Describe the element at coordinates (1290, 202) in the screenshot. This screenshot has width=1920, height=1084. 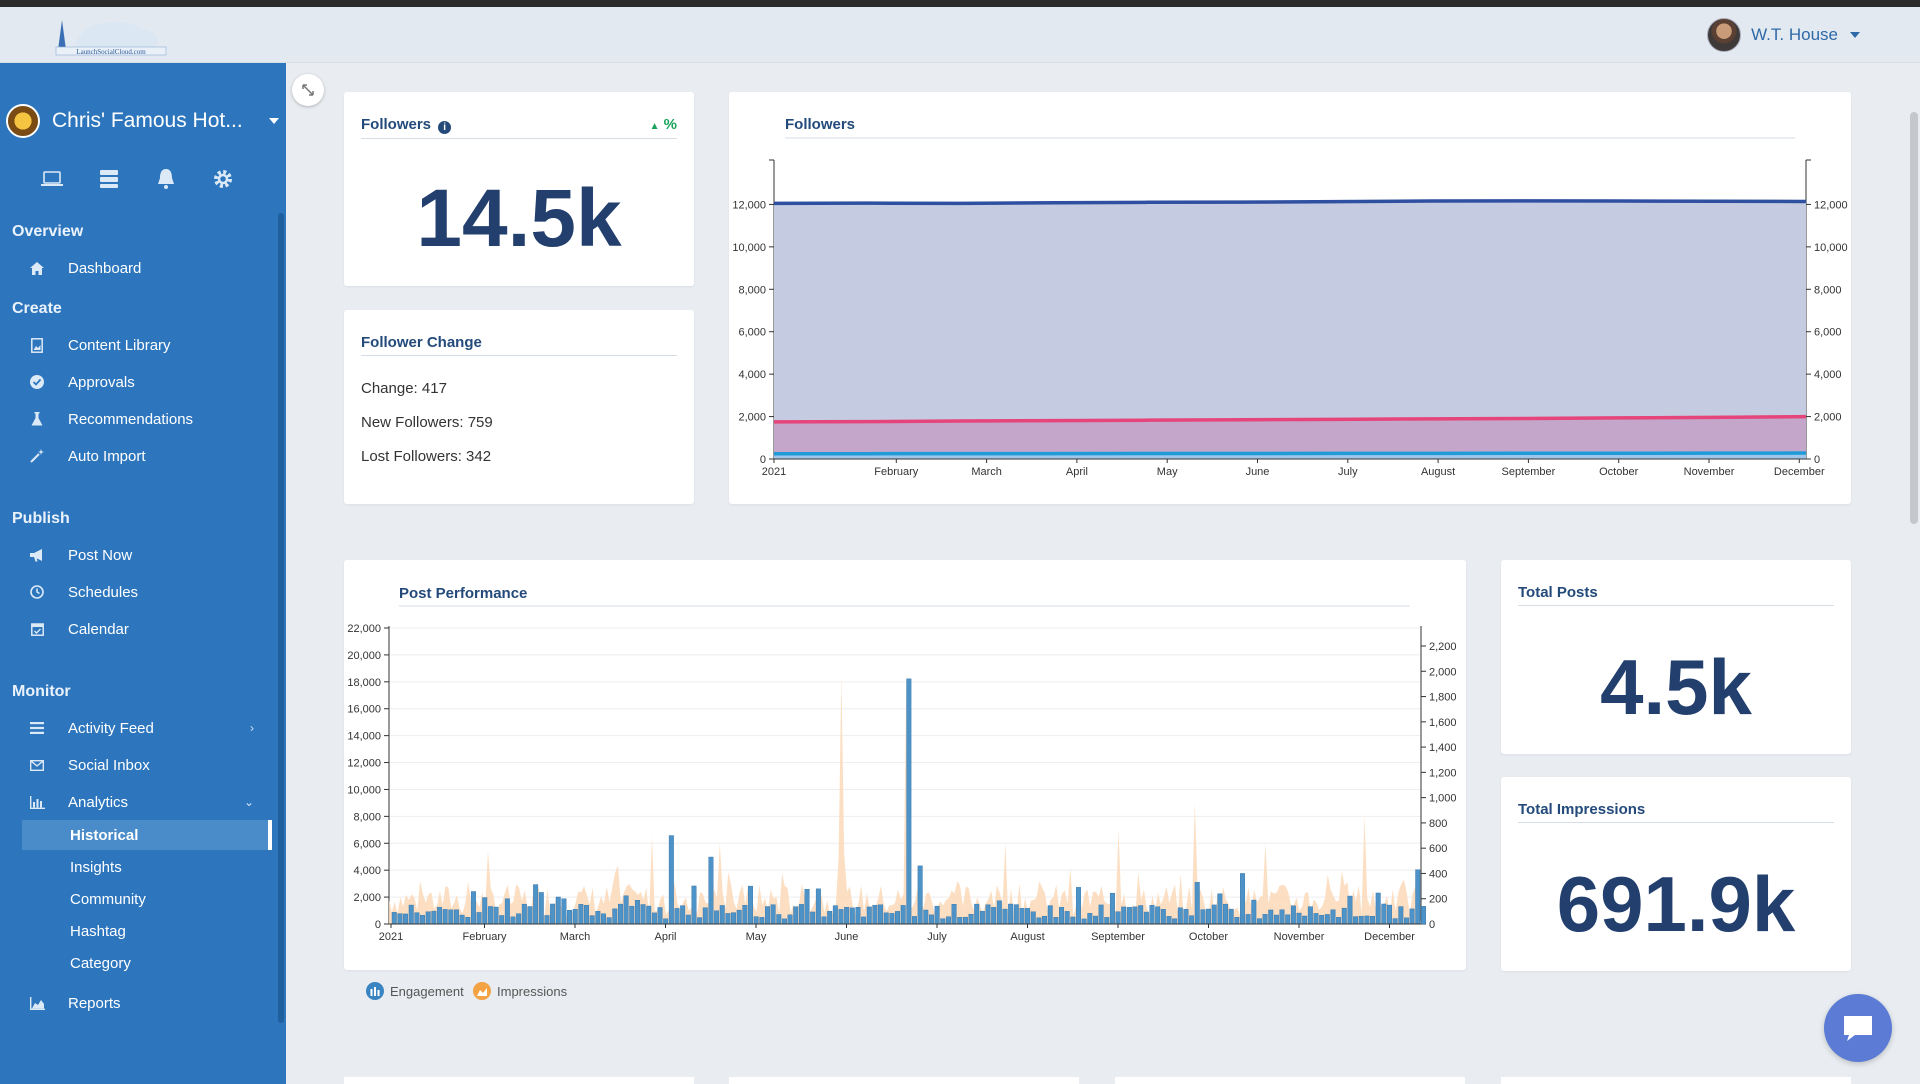
I see `series-line-total` at that location.